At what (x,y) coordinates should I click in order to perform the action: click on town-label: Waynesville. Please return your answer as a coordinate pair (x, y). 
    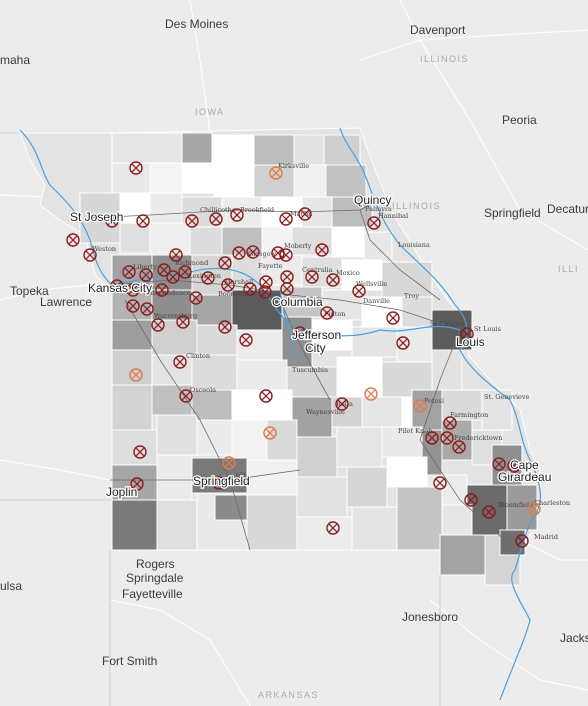
    Looking at the image, I should click on (325, 412).